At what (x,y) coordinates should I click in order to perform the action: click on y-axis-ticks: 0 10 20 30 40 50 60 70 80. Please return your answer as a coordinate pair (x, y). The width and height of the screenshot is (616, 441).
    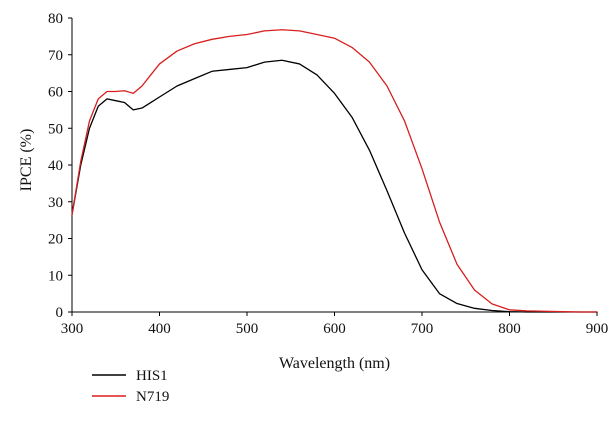
    Looking at the image, I should click on (60, 166).